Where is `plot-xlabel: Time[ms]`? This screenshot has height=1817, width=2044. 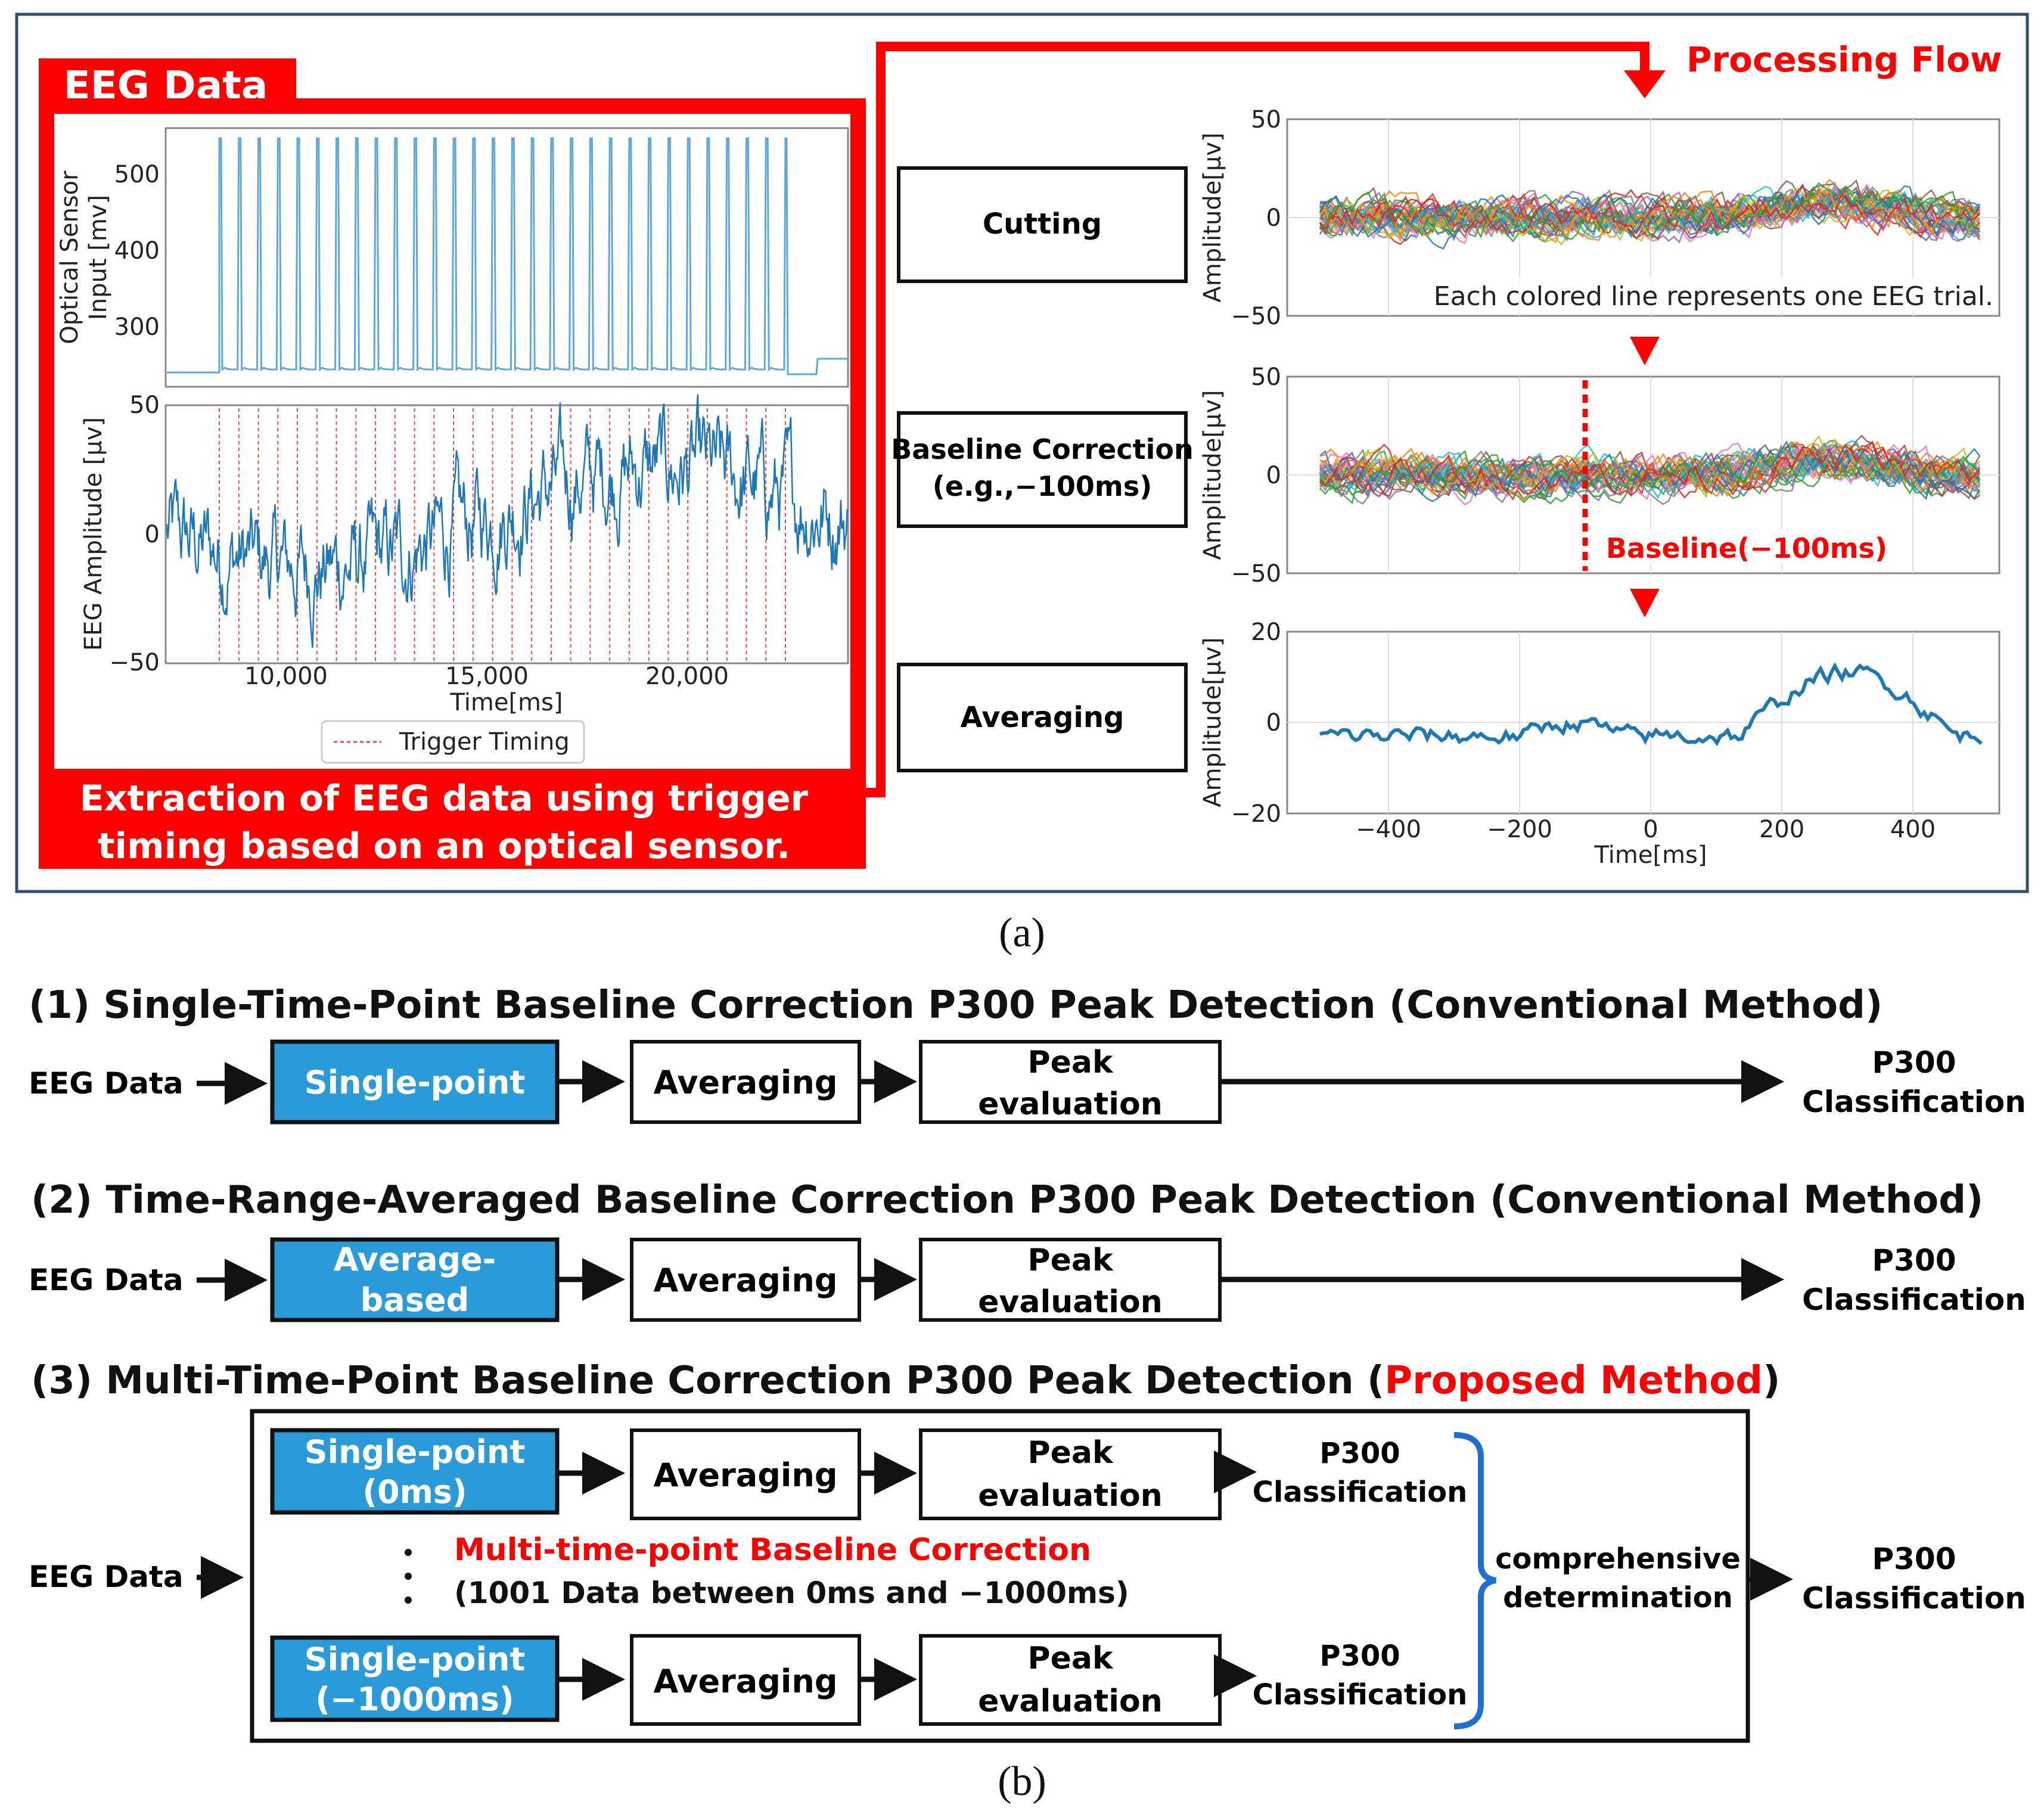
plot-xlabel: Time[ms] is located at coordinates (1651, 855).